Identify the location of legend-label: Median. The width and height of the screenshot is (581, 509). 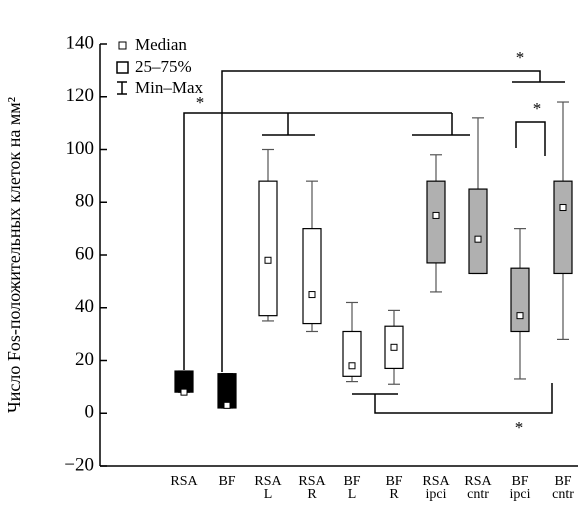
(161, 44).